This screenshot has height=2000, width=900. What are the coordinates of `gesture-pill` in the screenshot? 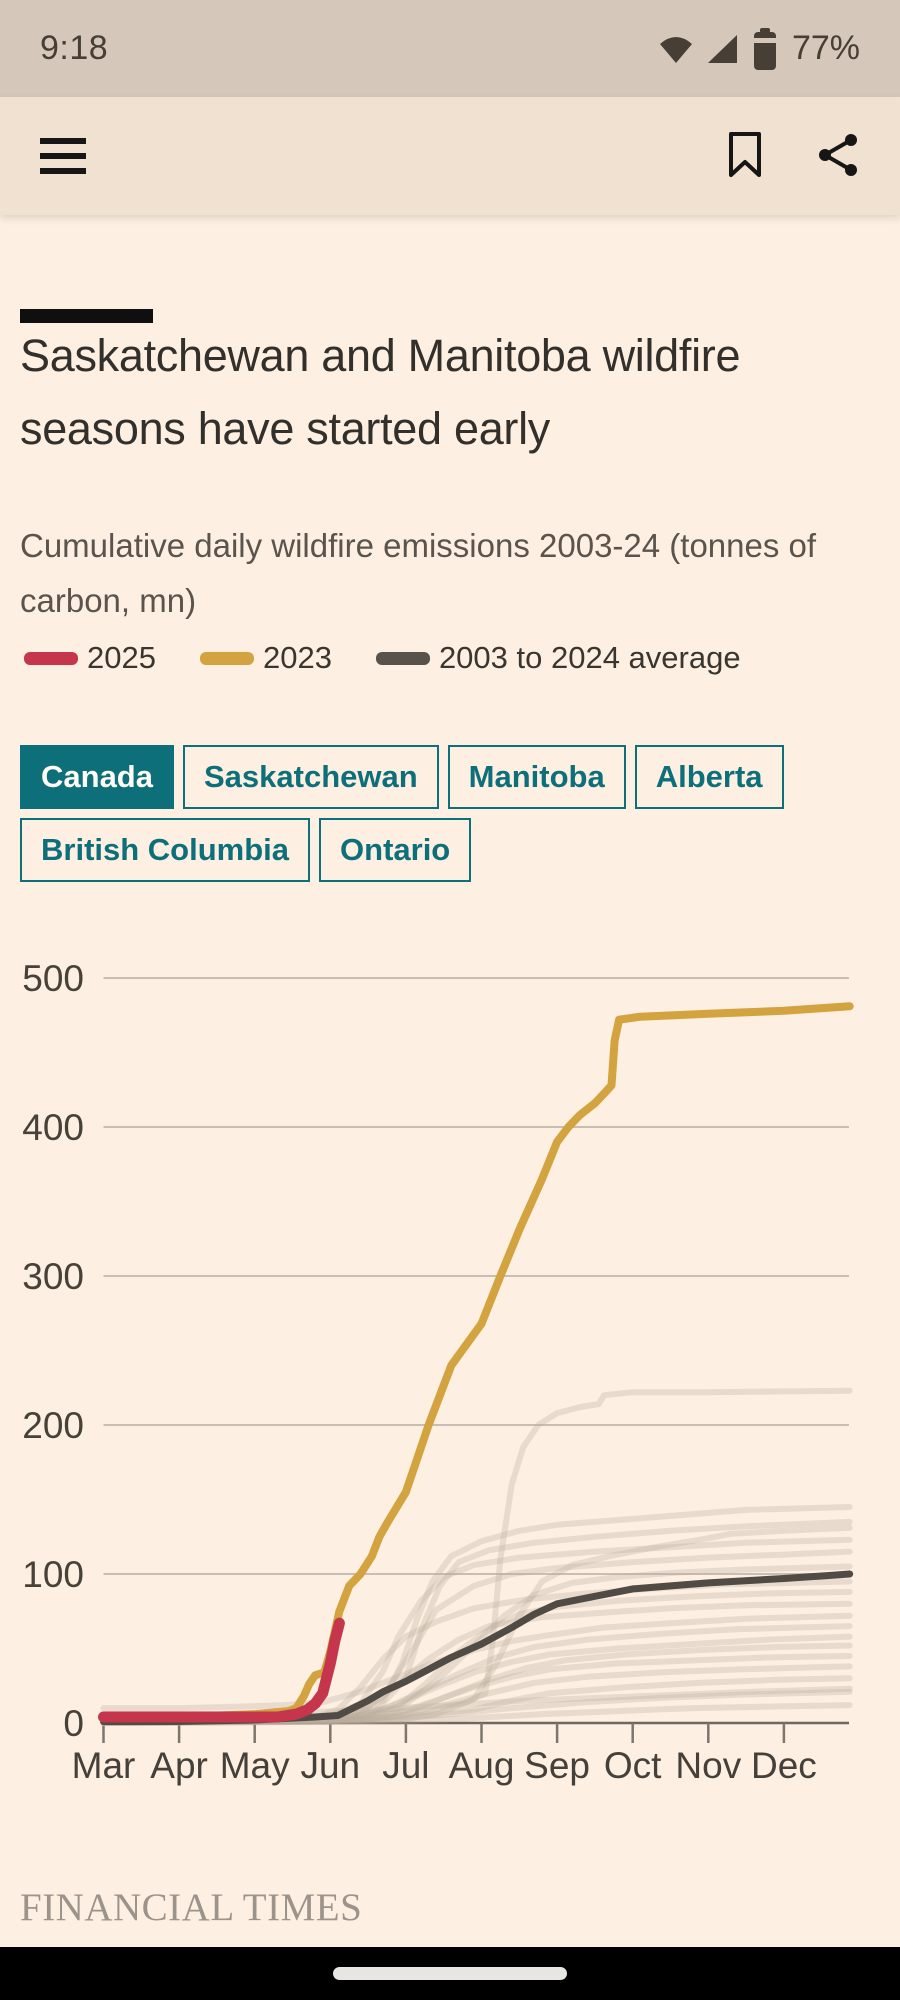 It's located at (450, 1973).